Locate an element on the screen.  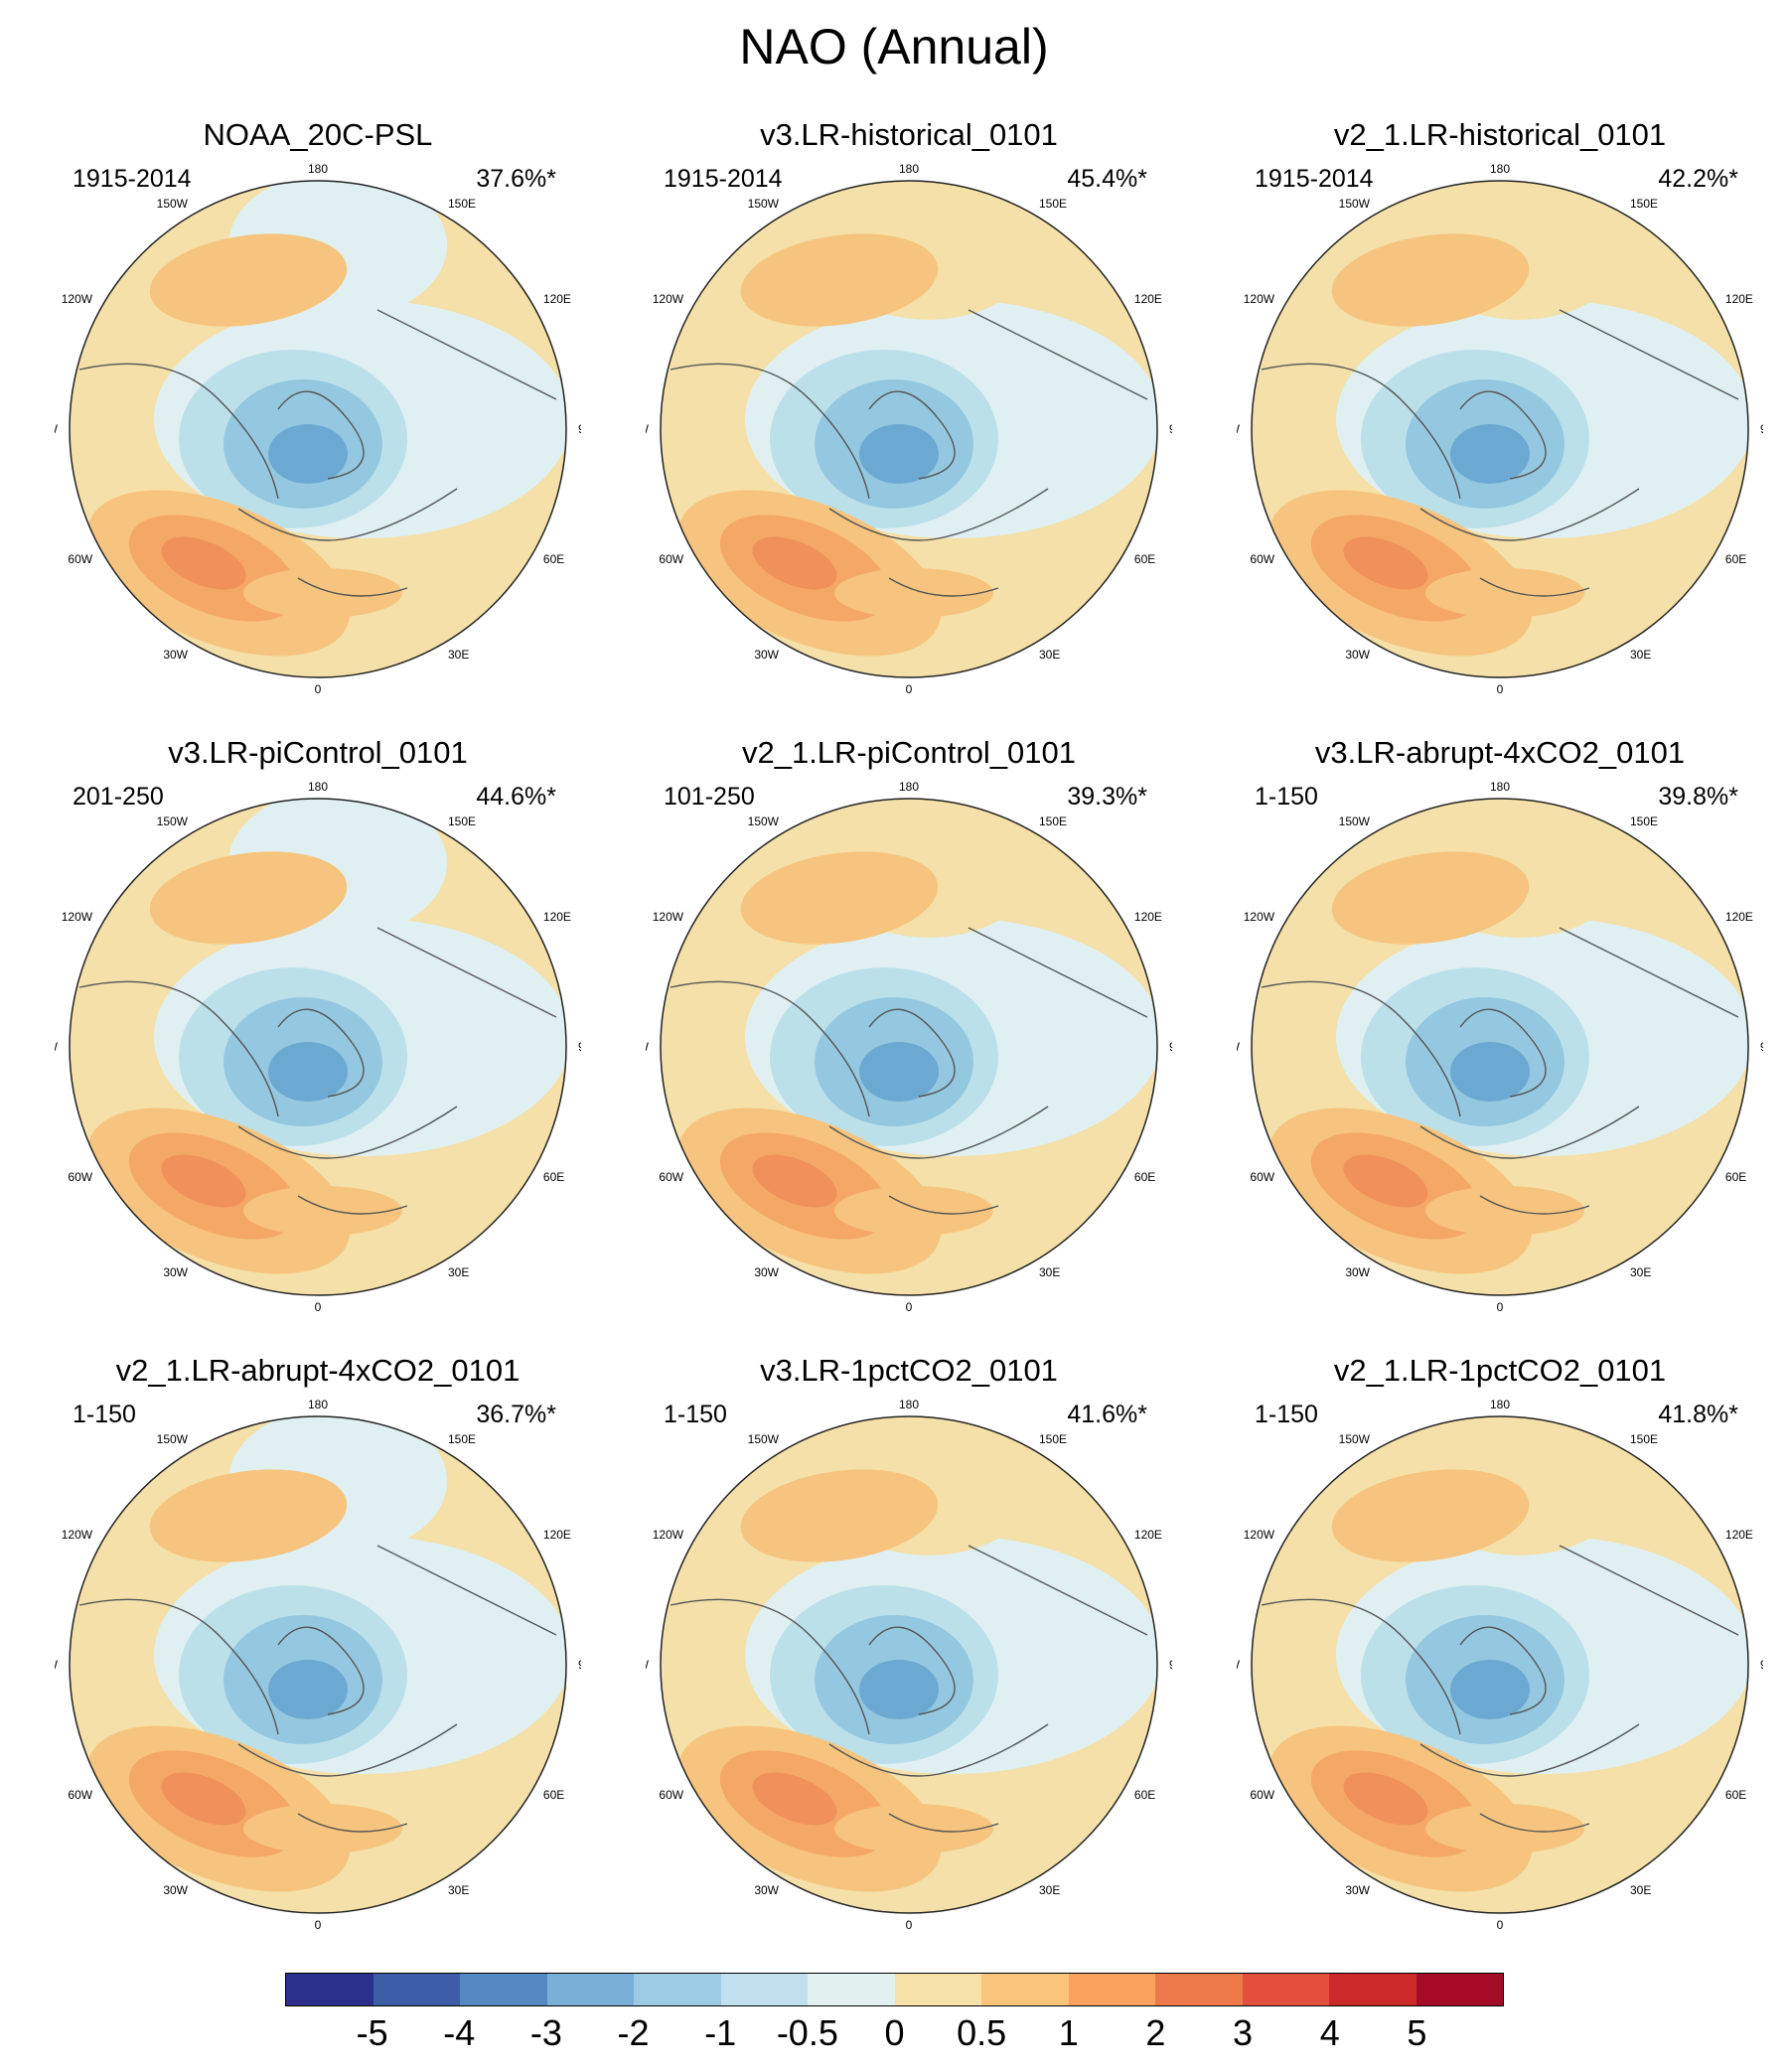
figure-title: NAO (Annual) is located at coordinates (894, 47).